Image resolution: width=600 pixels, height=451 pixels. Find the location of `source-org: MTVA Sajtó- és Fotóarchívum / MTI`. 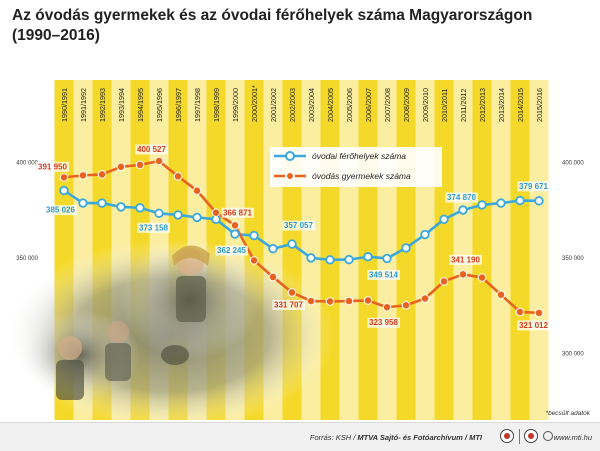

source-org: MTVA Sajtó- és Fotóarchívum / MTI is located at coordinates (419, 437).